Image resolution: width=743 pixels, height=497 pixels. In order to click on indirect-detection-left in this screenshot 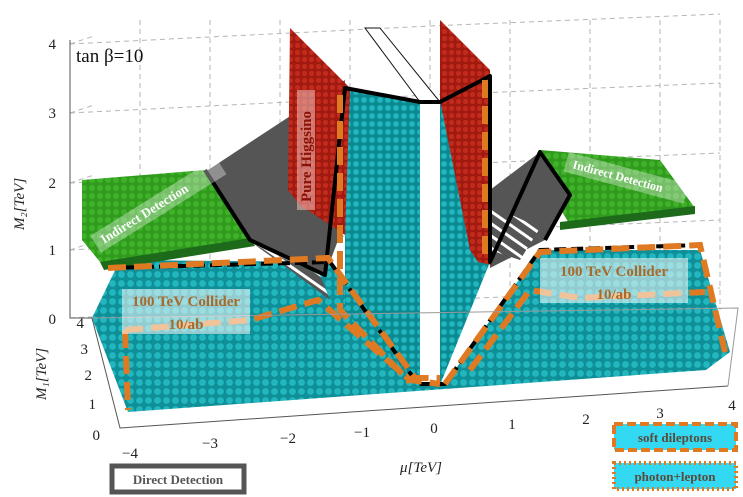, I will do `click(166, 219)`.